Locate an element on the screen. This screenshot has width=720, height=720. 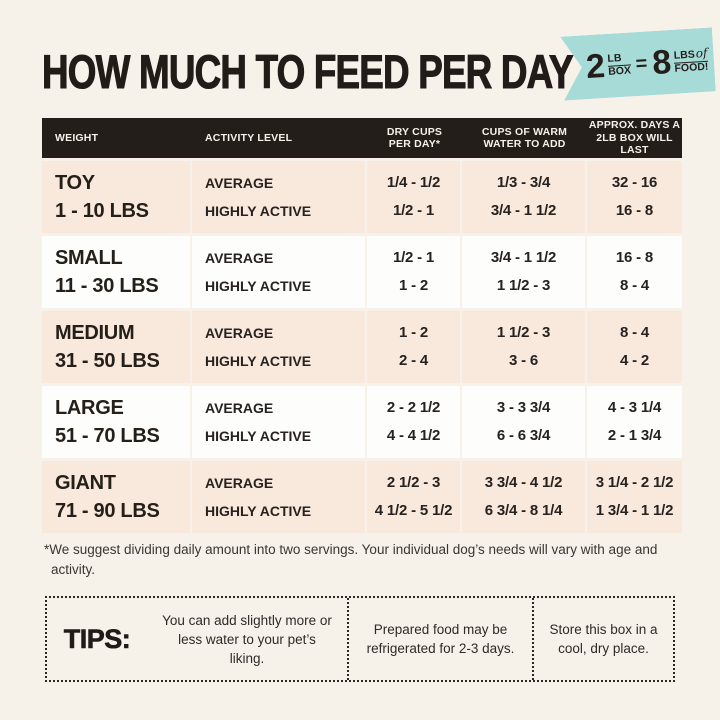
days-cell: 3 1/4 - 2 1/2 1 3/4 - 1 1/2 is located at coordinates (634, 497).